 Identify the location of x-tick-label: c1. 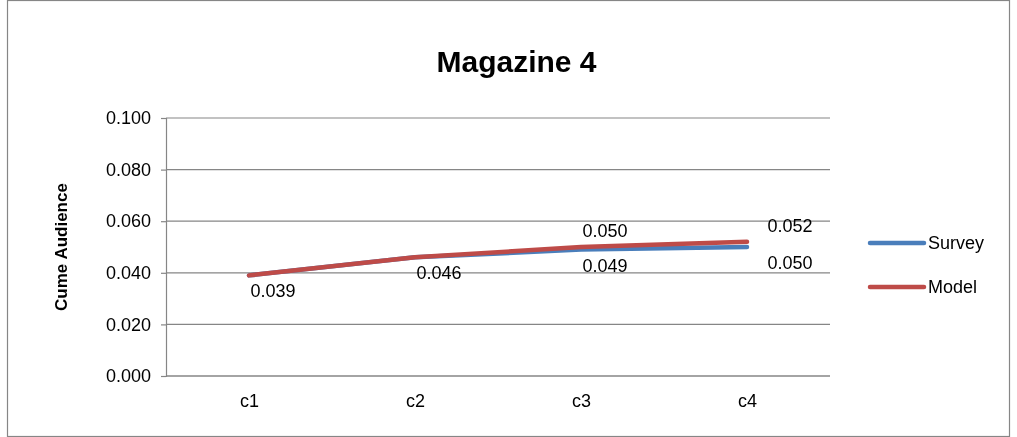
(249, 400).